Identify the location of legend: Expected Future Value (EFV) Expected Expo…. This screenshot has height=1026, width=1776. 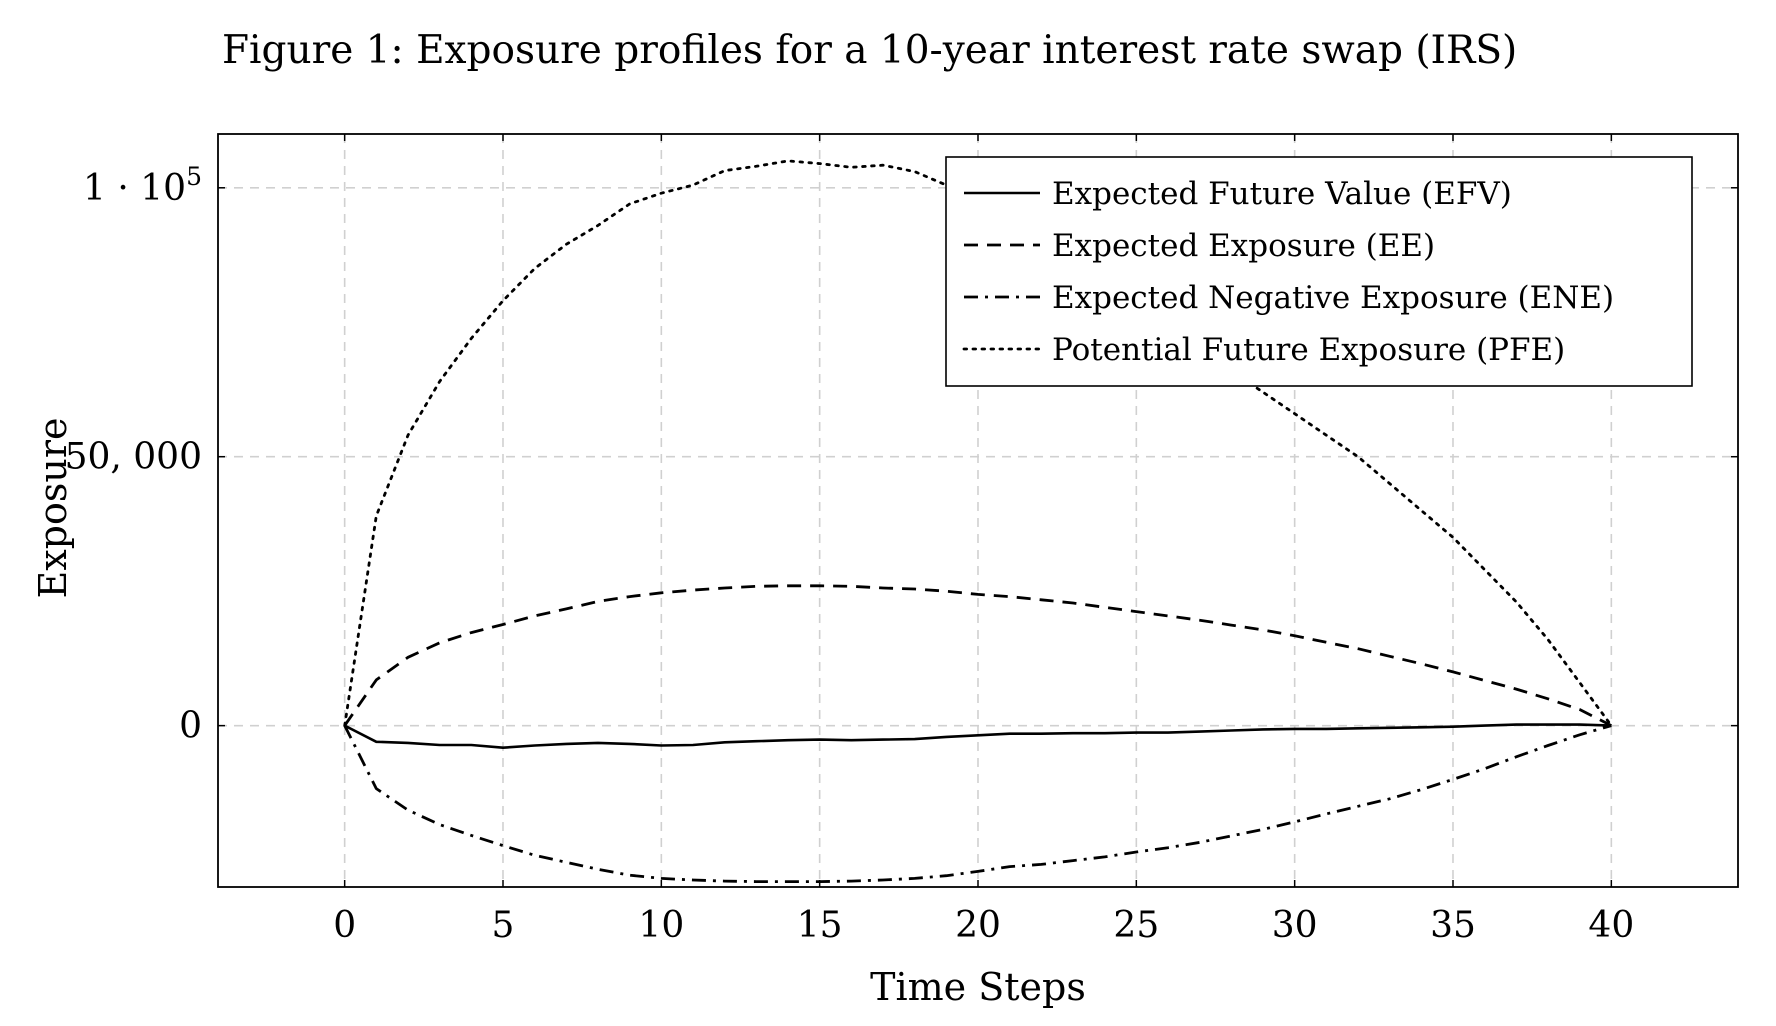
(1319, 271).